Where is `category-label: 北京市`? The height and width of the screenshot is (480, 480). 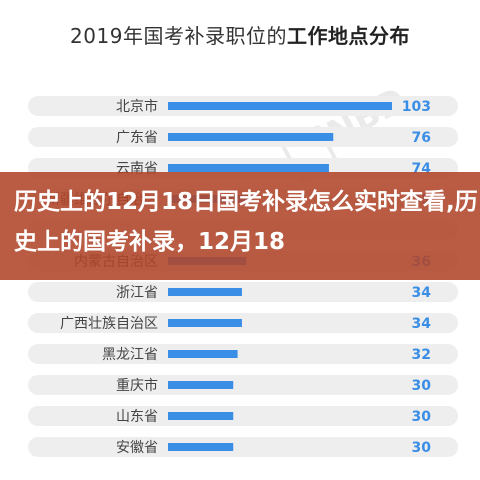
category-label: 北京市 is located at coordinates (137, 106).